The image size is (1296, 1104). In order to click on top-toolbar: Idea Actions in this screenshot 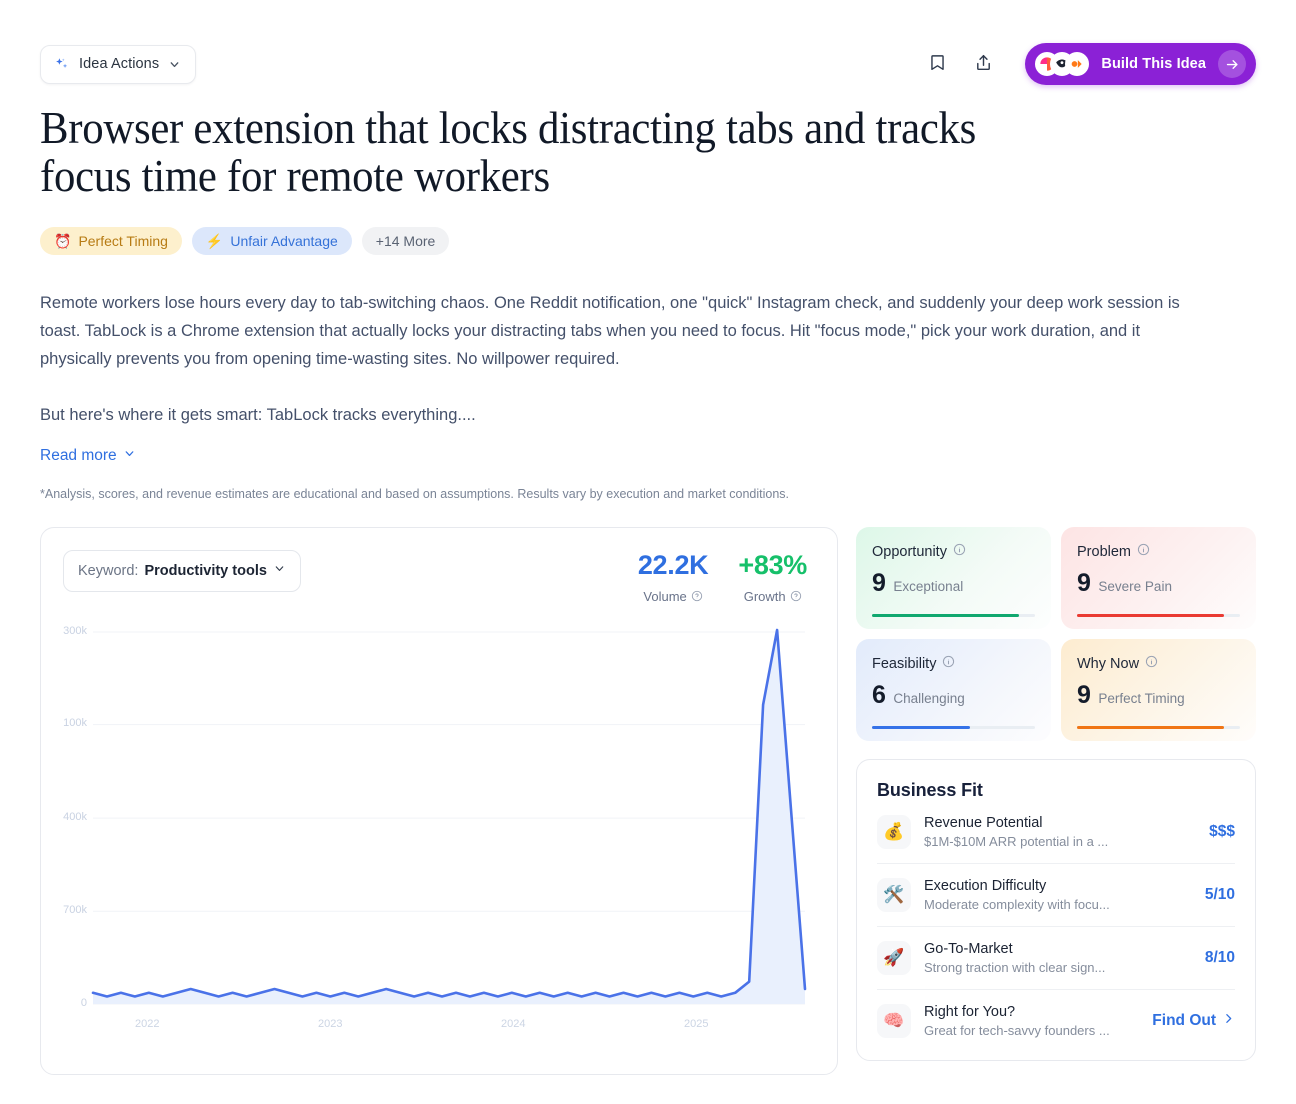, I will do `click(648, 42)`.